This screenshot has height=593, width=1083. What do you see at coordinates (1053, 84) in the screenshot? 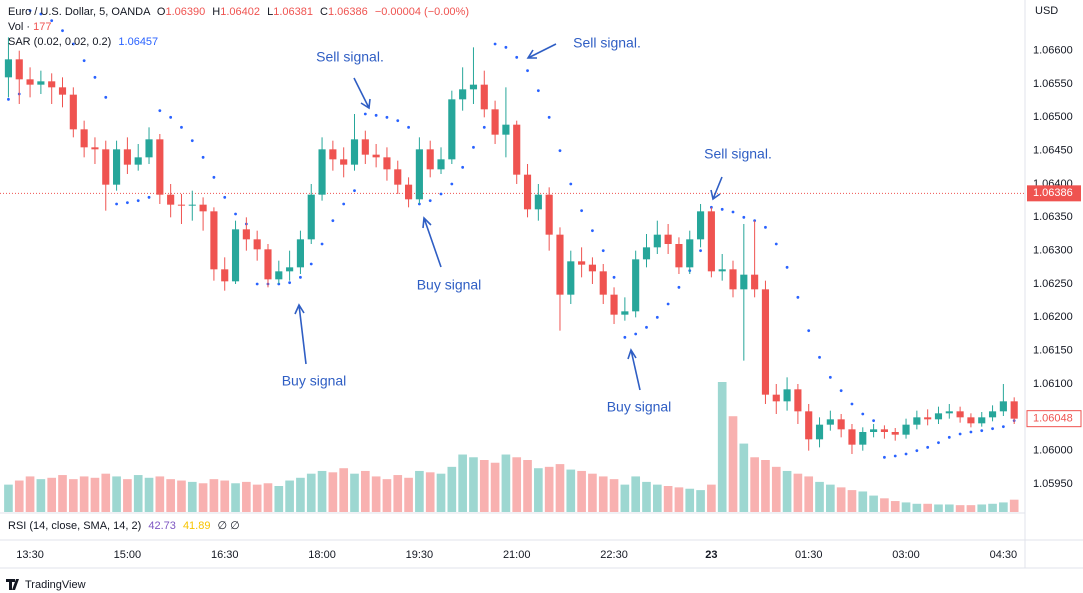
I see `y-tick-label: 1.06550` at bounding box center [1053, 84].